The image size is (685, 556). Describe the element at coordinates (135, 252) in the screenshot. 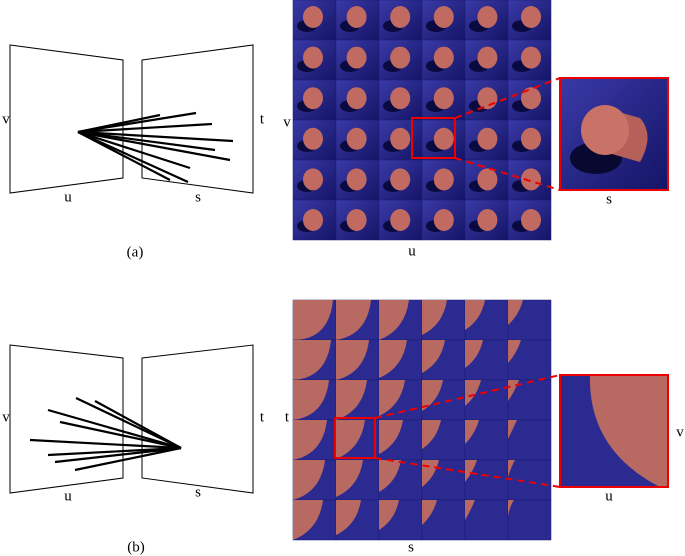

I see `caption: (a)` at that location.